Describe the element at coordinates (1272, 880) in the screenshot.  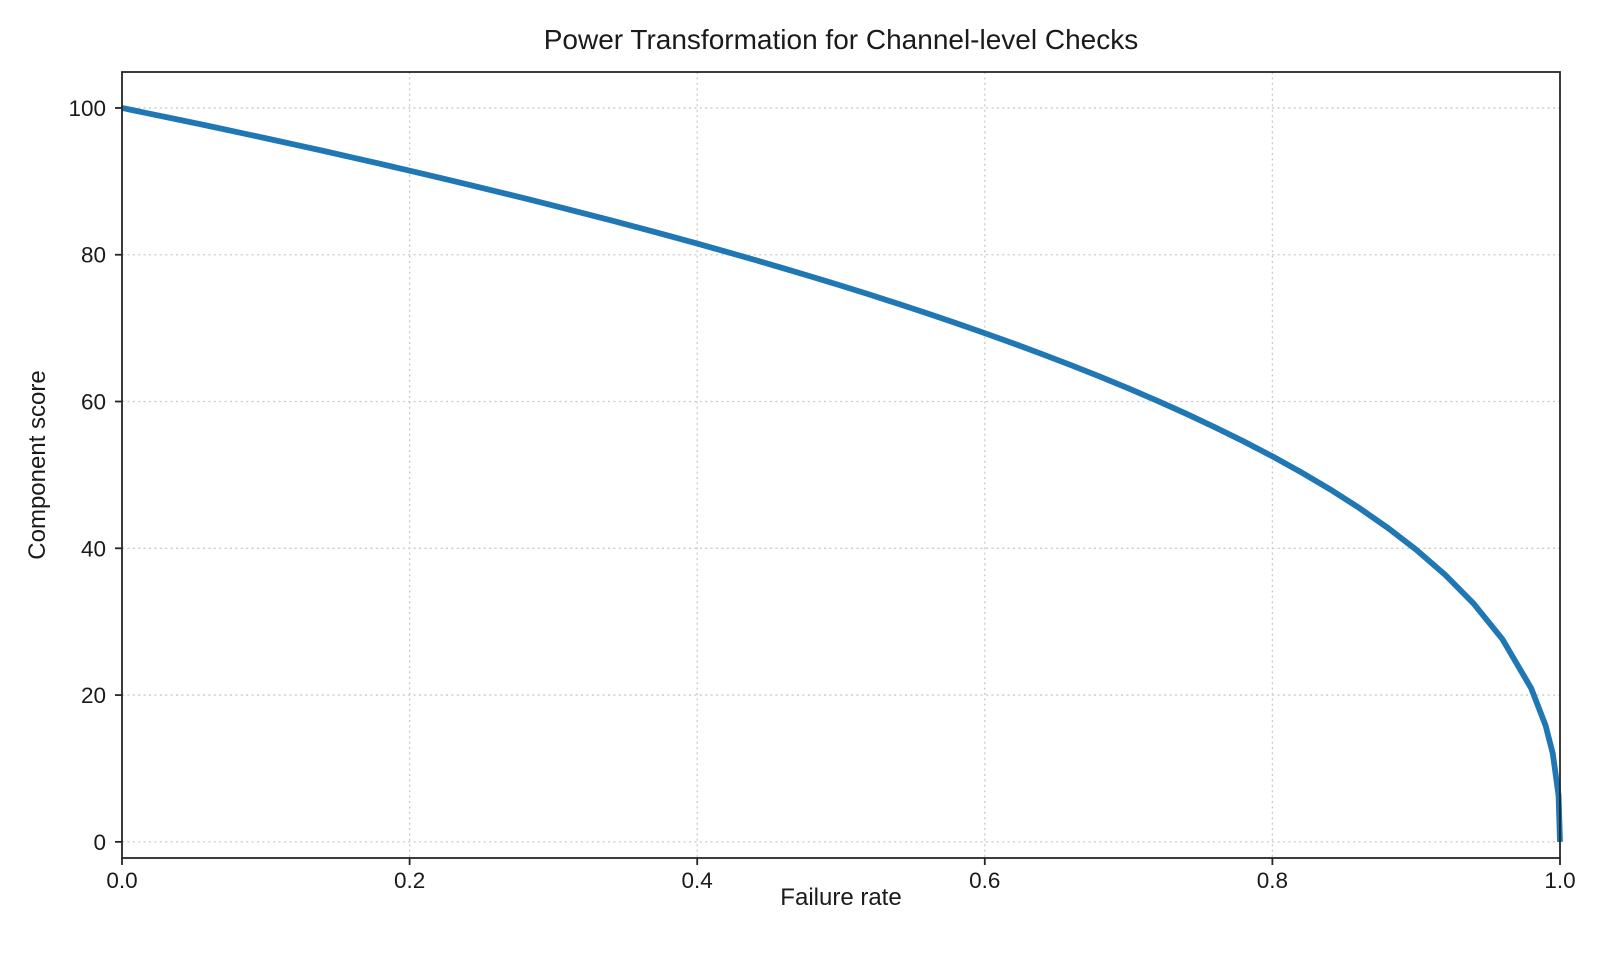
I see `x-tick-label: 0.8` at that location.